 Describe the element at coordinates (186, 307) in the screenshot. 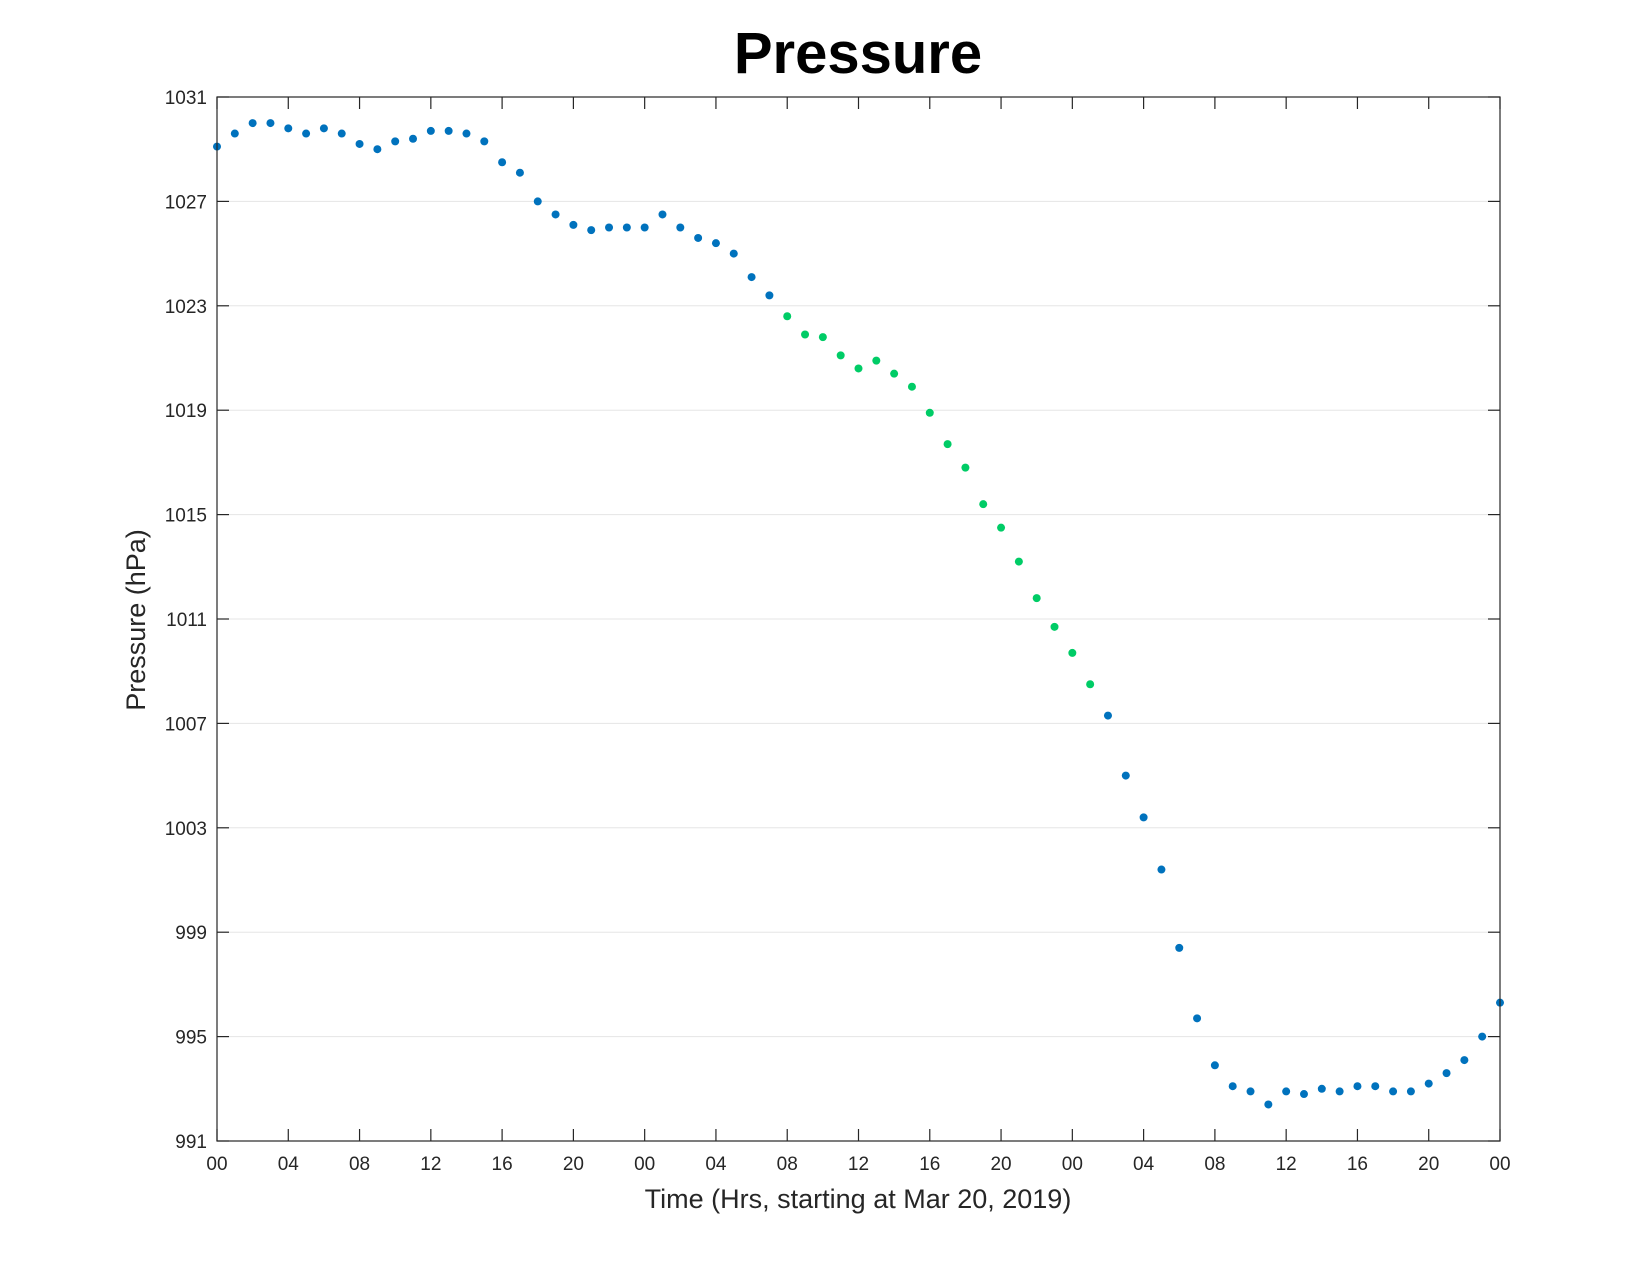

I see `y-tick-label: 1023` at that location.